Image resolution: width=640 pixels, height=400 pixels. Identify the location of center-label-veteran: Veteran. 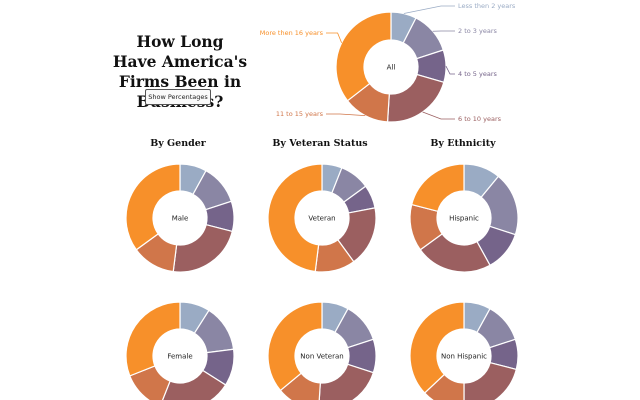
(321, 219).